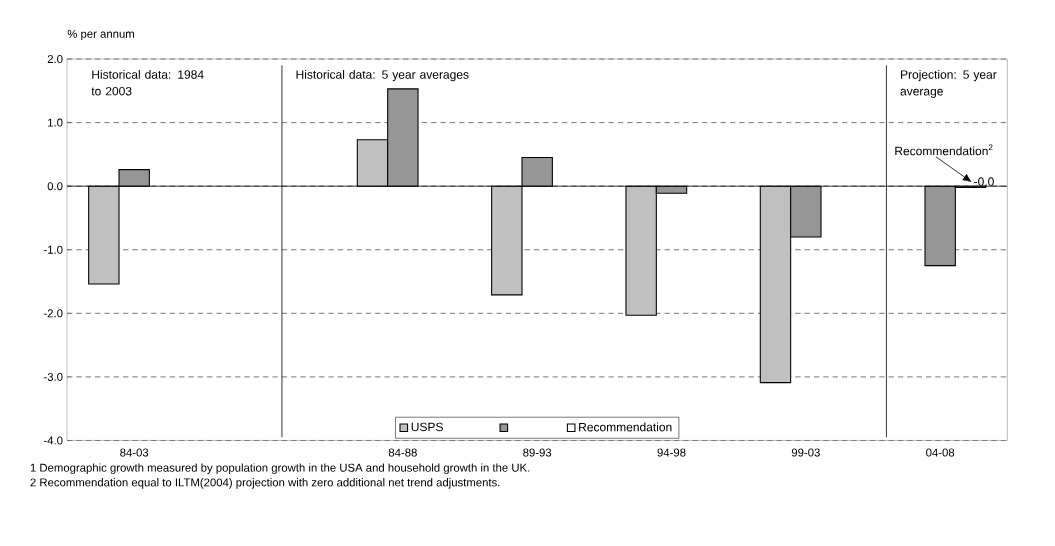 Image resolution: width=1055 pixels, height=546 pixels. Describe the element at coordinates (147, 83) in the screenshot. I see `annotation: Historical data: 1984 to 2003` at that location.